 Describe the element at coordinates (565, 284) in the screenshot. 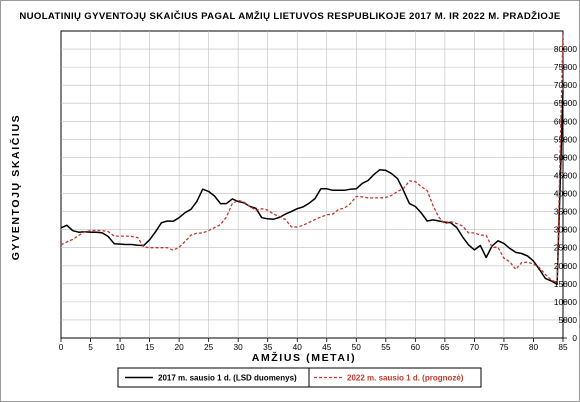

I see `y-tick-label: 15000` at that location.